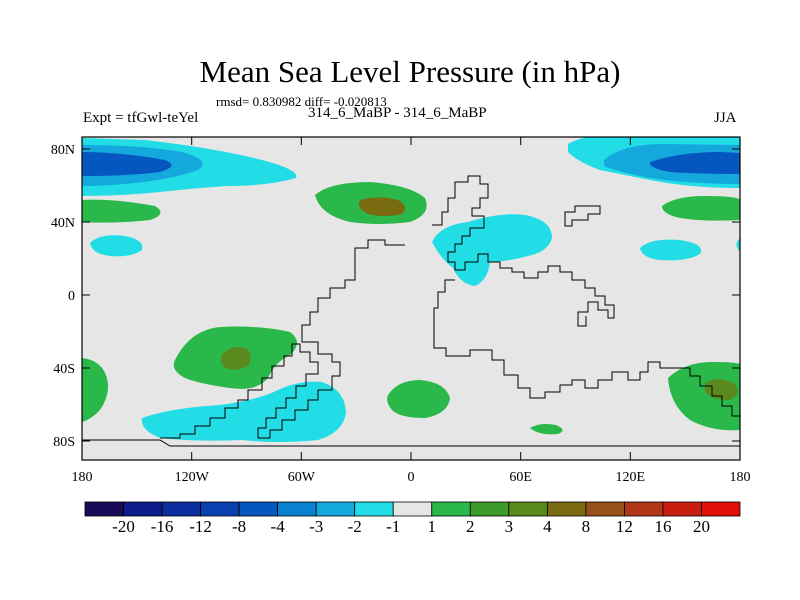 This screenshot has width=800, height=600. What do you see at coordinates (663, 526) in the screenshot?
I see `colorbar-label: 16` at bounding box center [663, 526].